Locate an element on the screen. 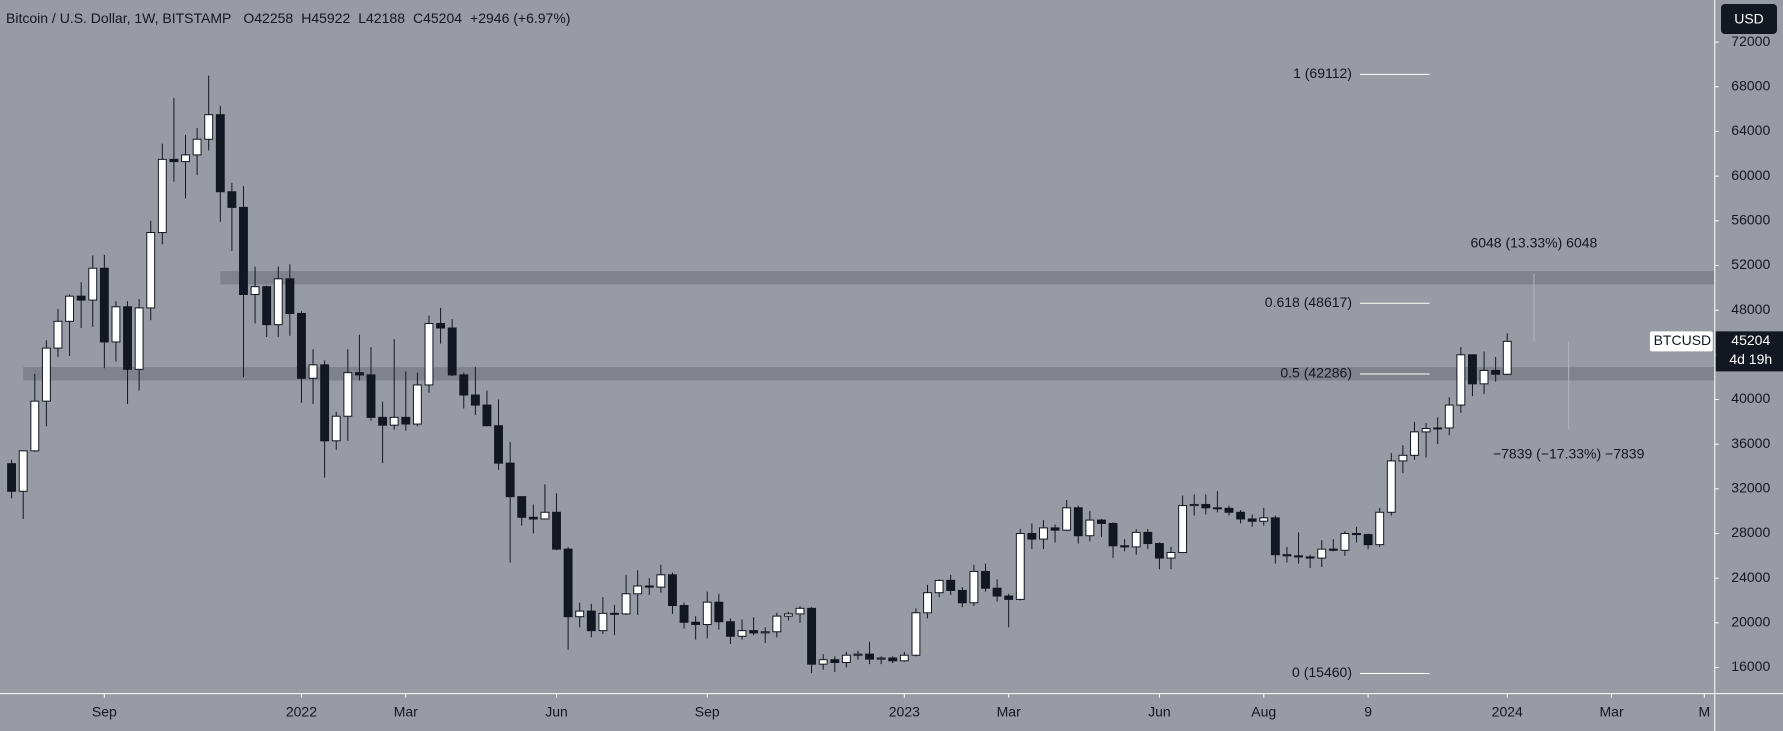  y-tick-label: 48000 is located at coordinates (1750, 309).